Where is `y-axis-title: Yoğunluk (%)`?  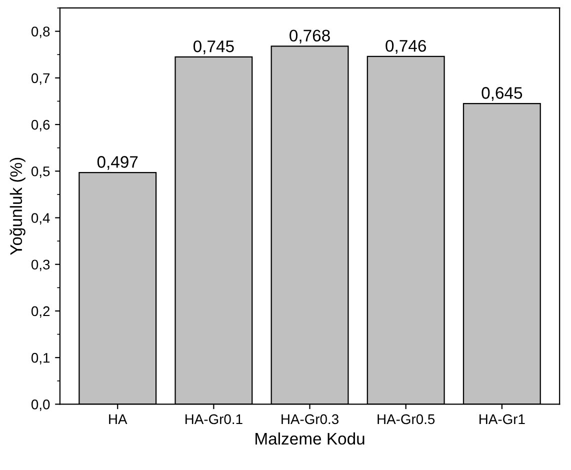
y-axis-title: Yoğunluk (%) is located at coordinates (18, 206).